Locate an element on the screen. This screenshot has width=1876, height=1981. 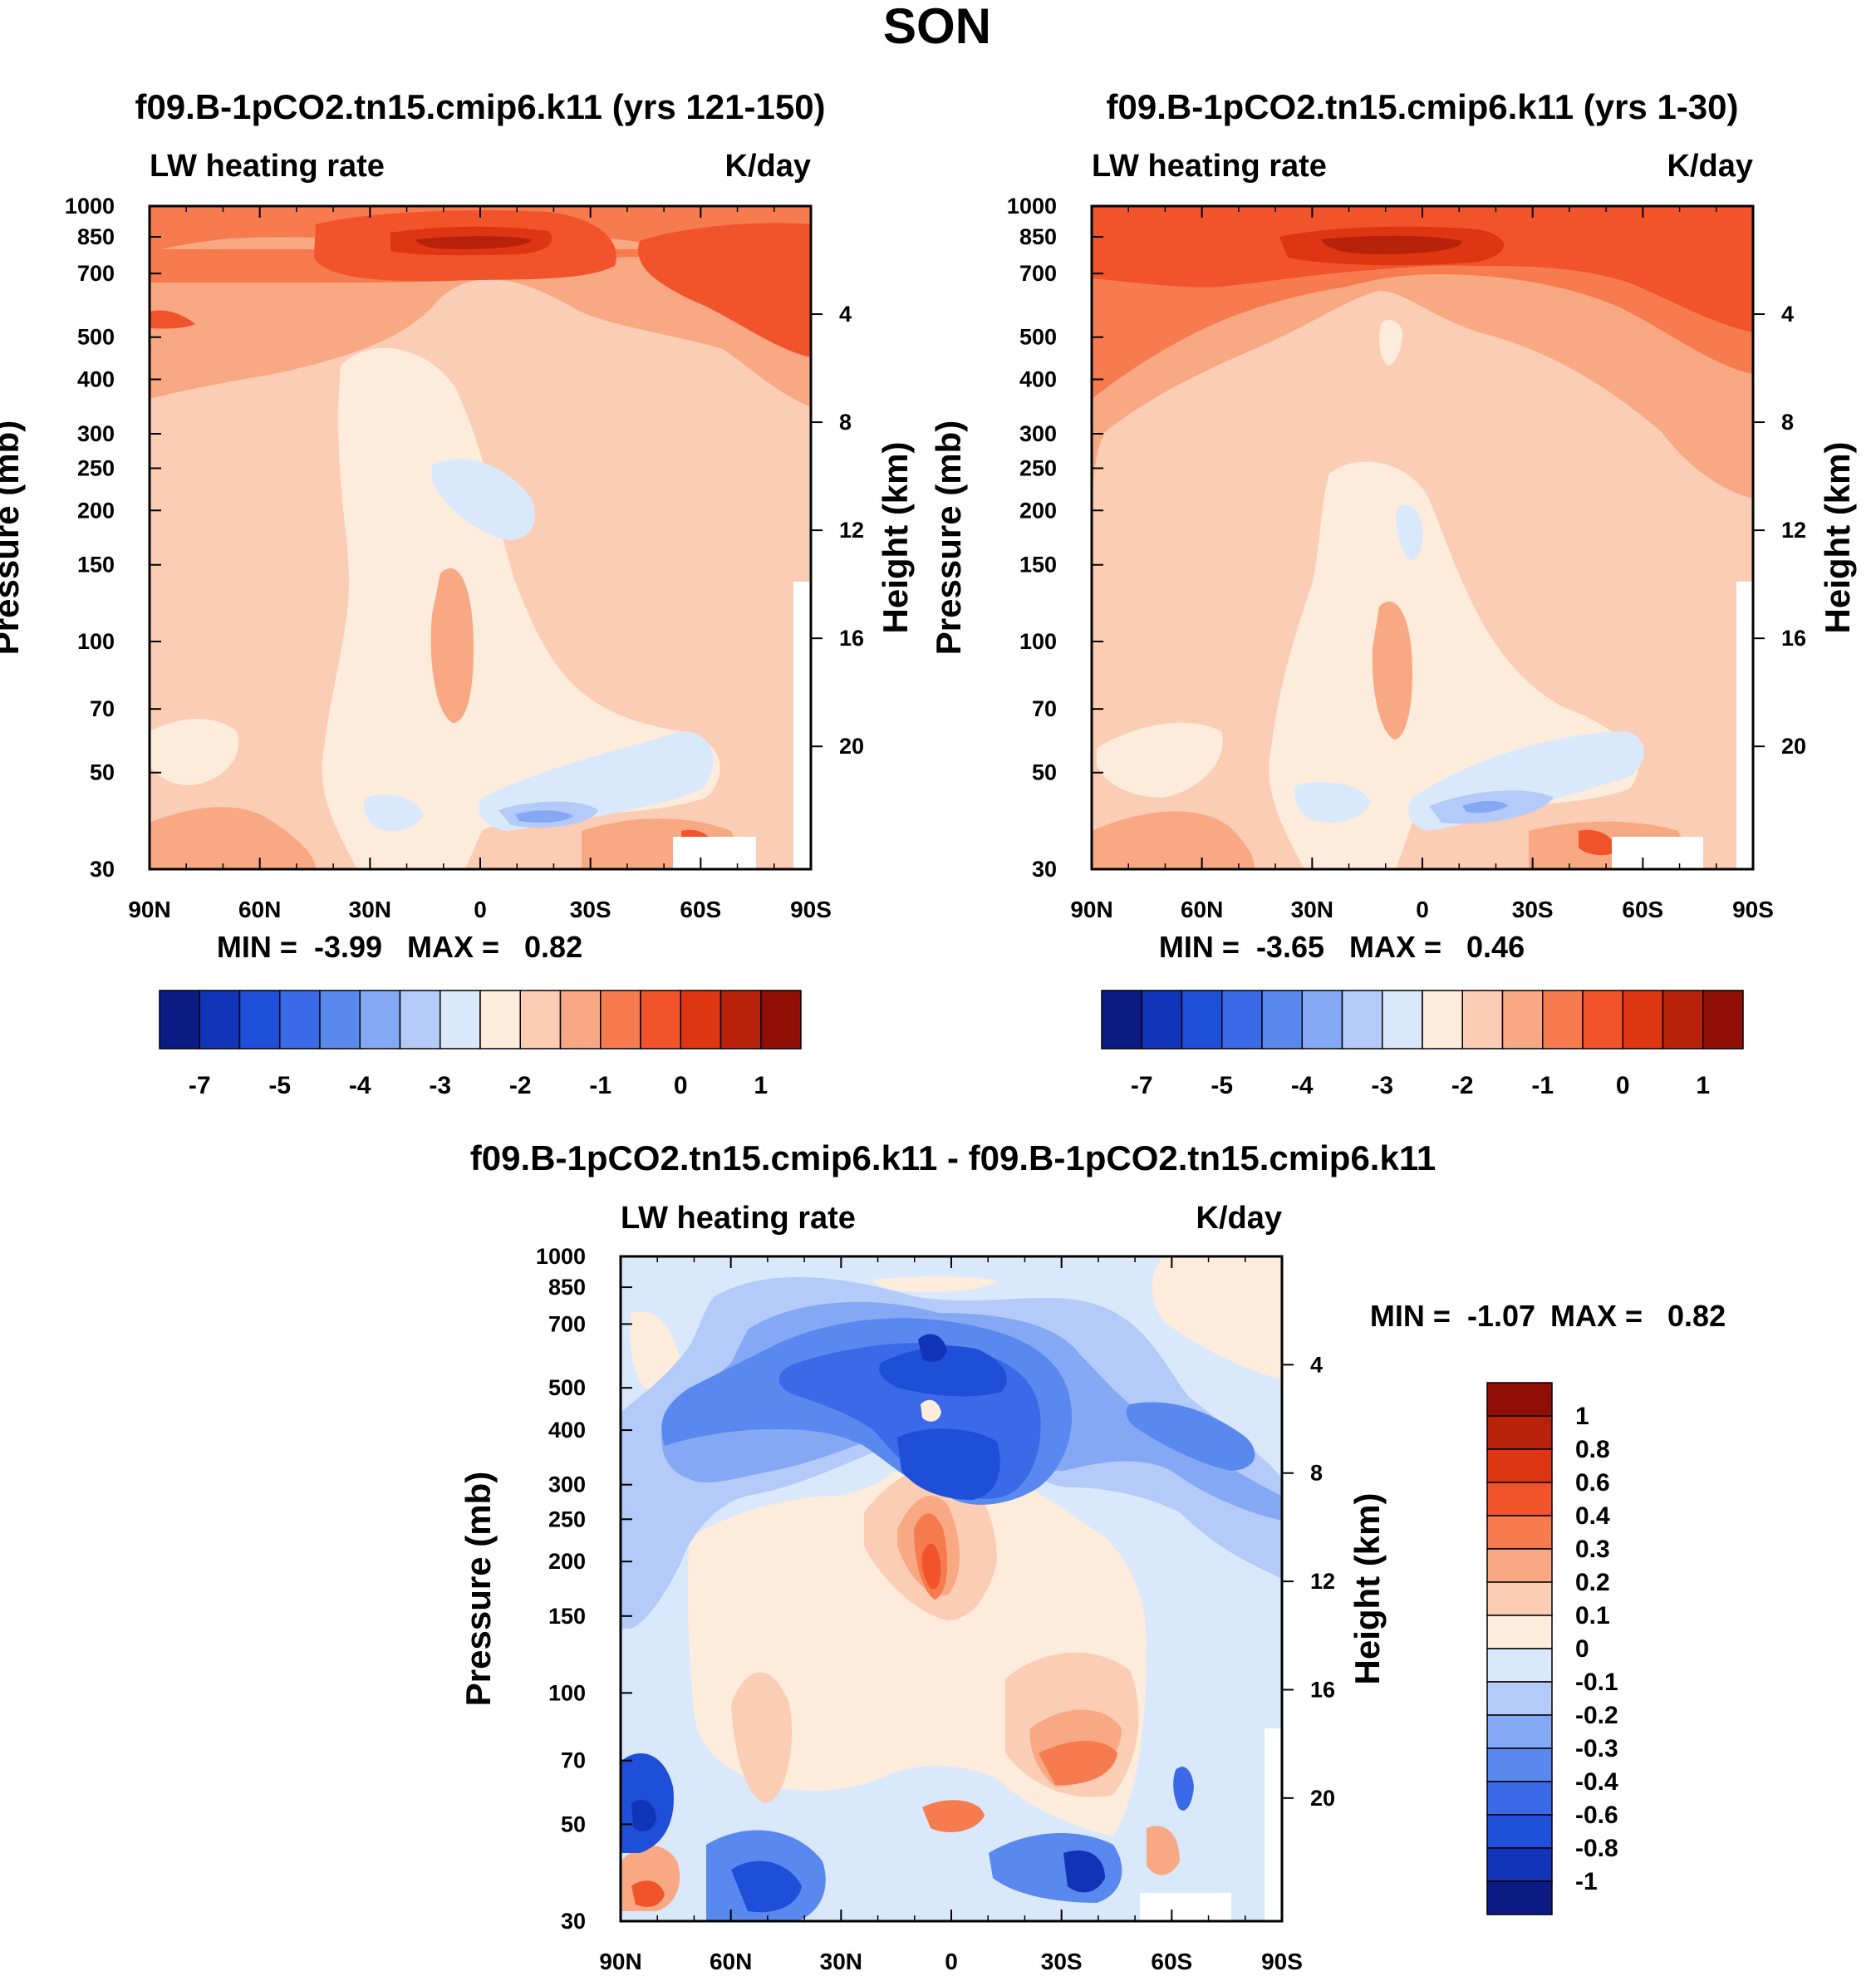
panel-3-band-minus-0.6-lowmid is located at coordinates (767, 1887).